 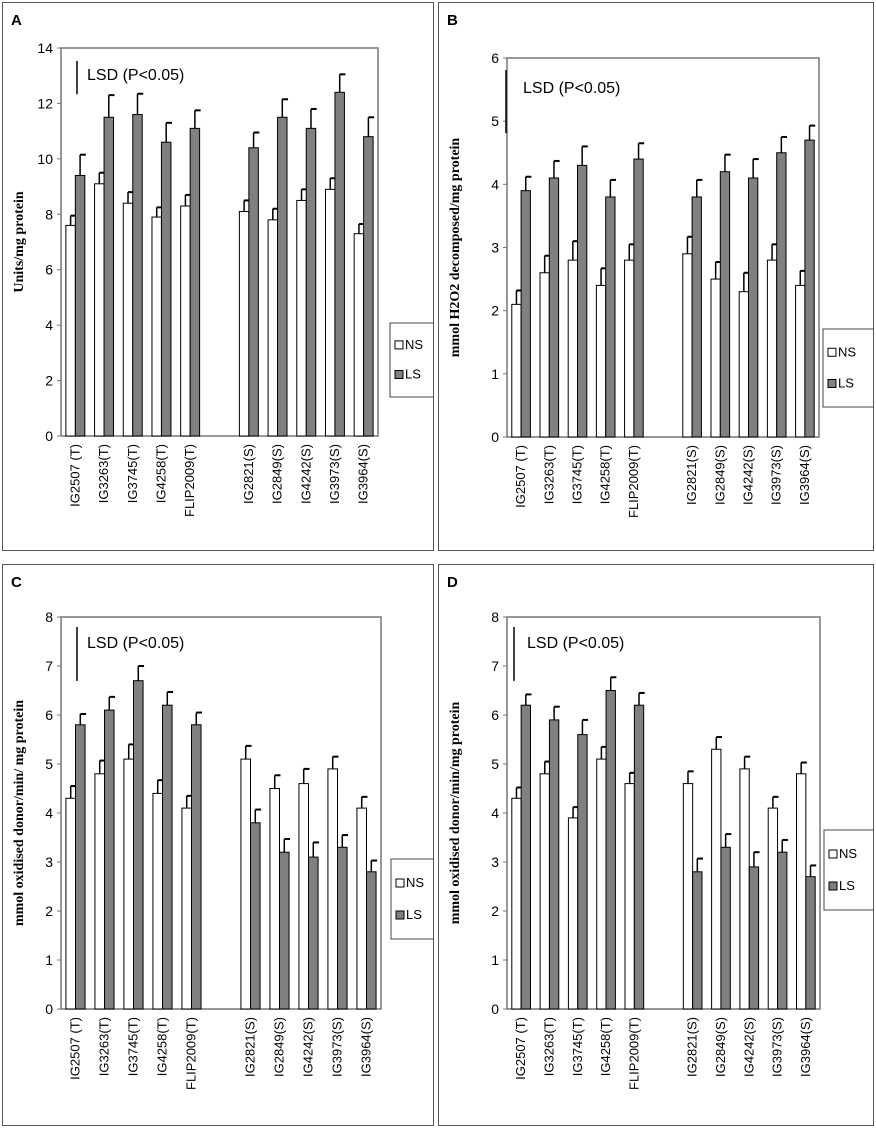 What do you see at coordinates (495, 715) in the screenshot?
I see `panel-d-ytick-label: 6` at bounding box center [495, 715].